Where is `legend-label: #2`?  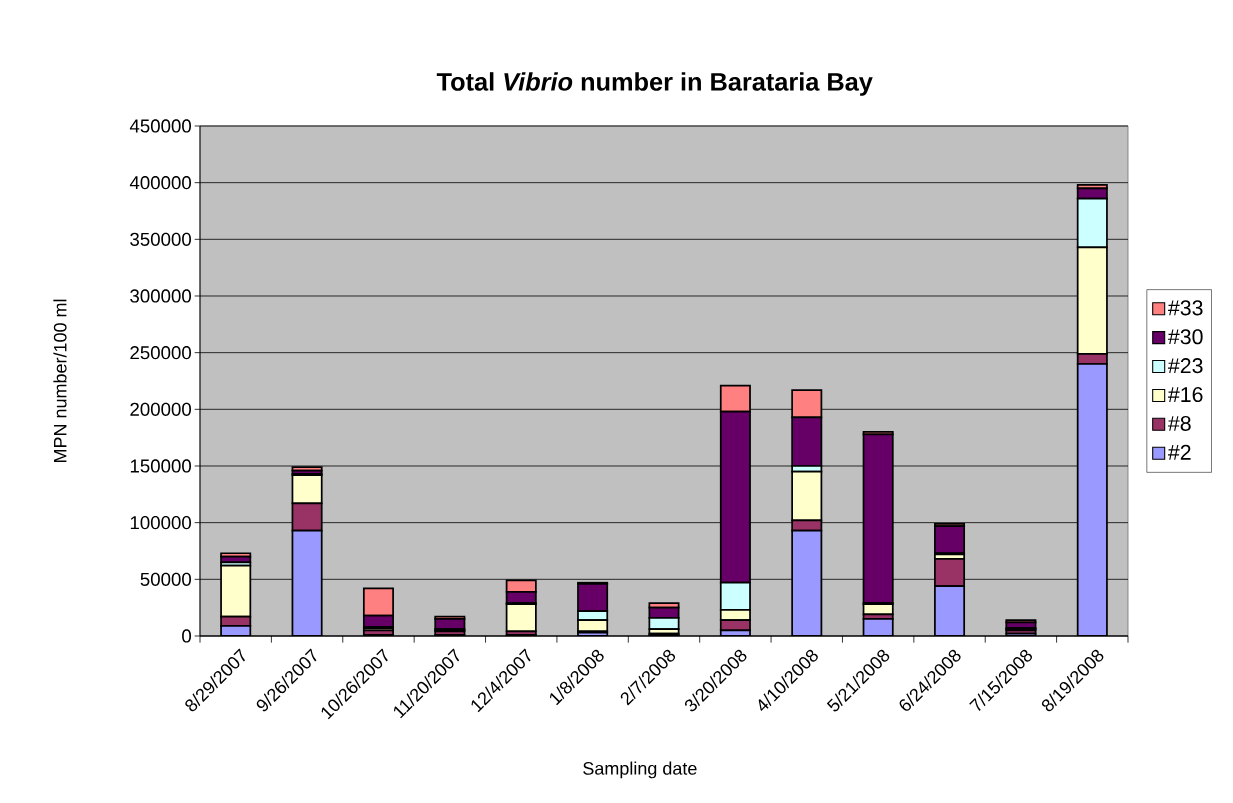 legend-label: #2 is located at coordinates (1179, 452).